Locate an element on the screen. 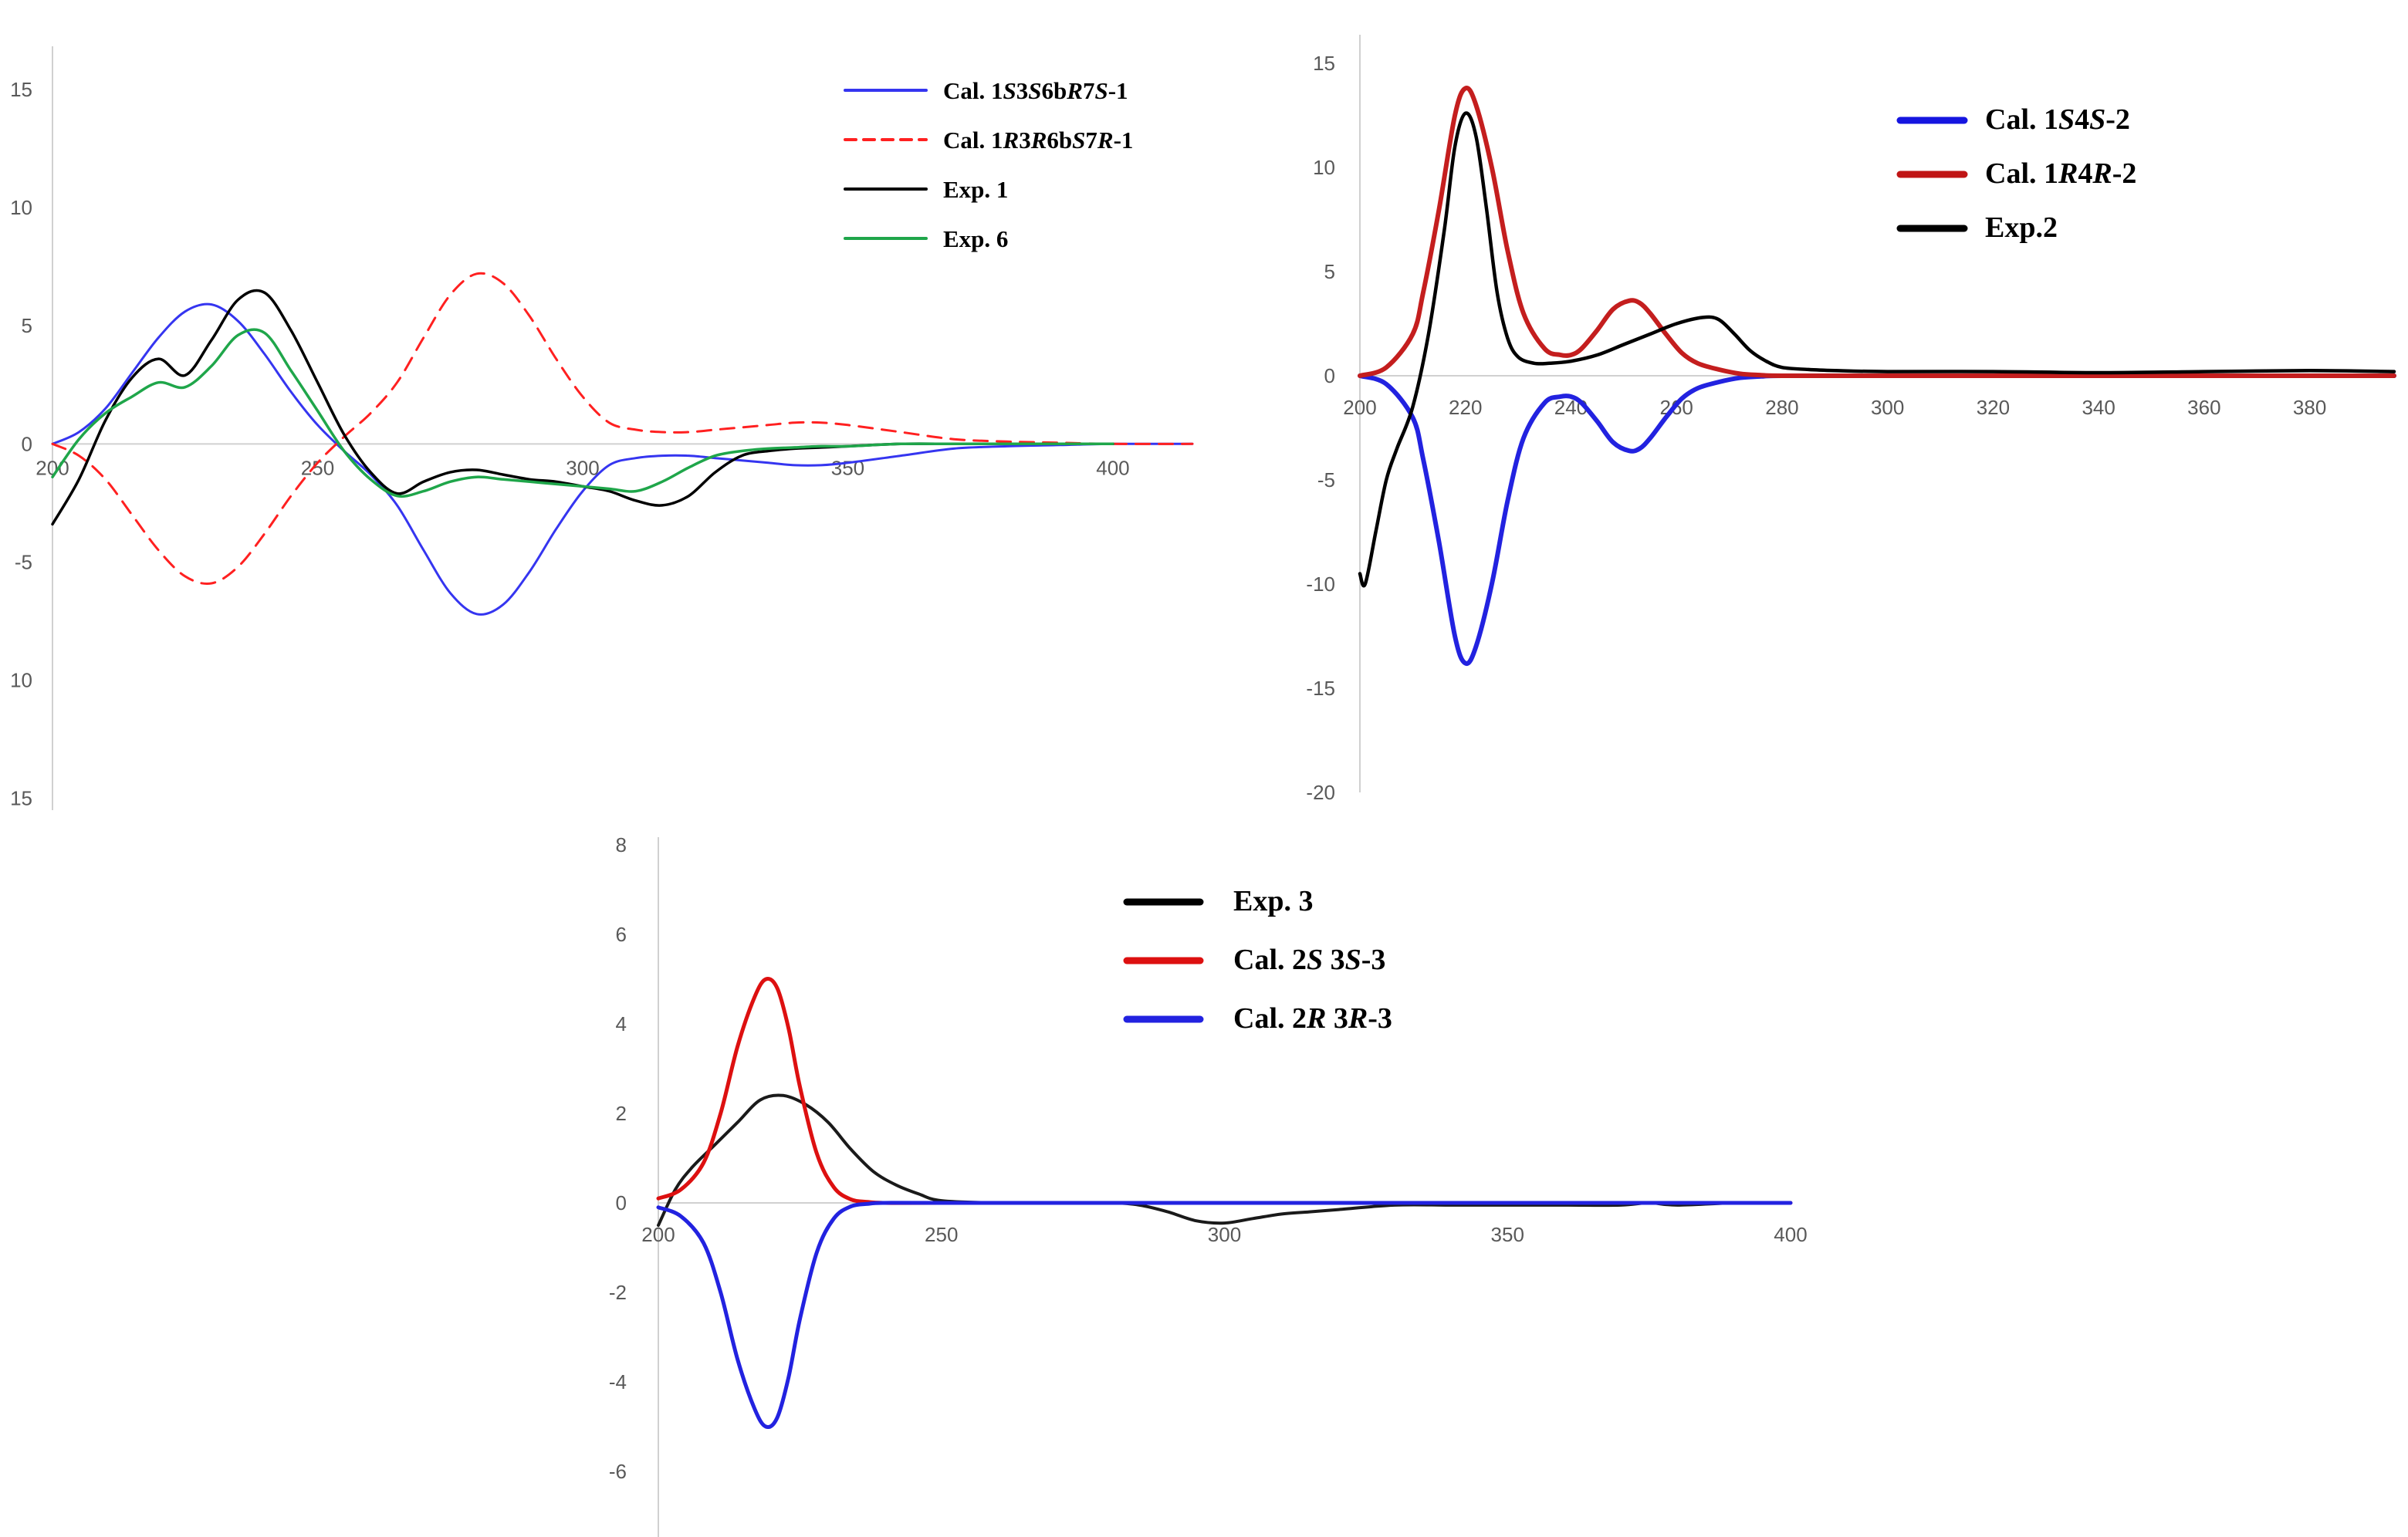 This screenshot has width=2408, height=1537. x-tick-label: 320 is located at coordinates (1993, 408).